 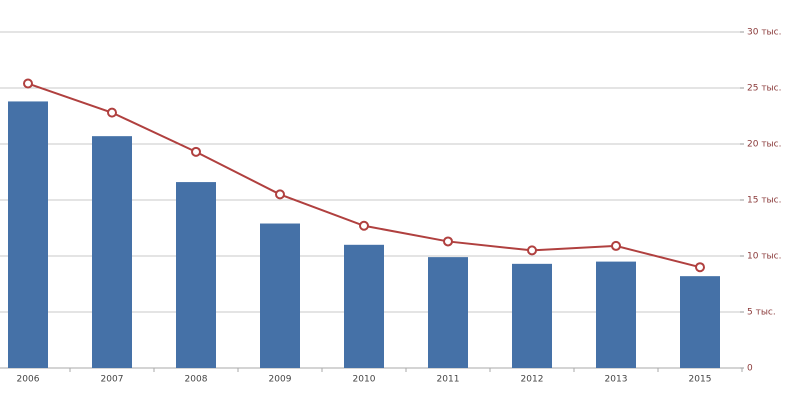 What do you see at coordinates (196, 380) in the screenshot?
I see `x-tick-label: 2008` at bounding box center [196, 380].